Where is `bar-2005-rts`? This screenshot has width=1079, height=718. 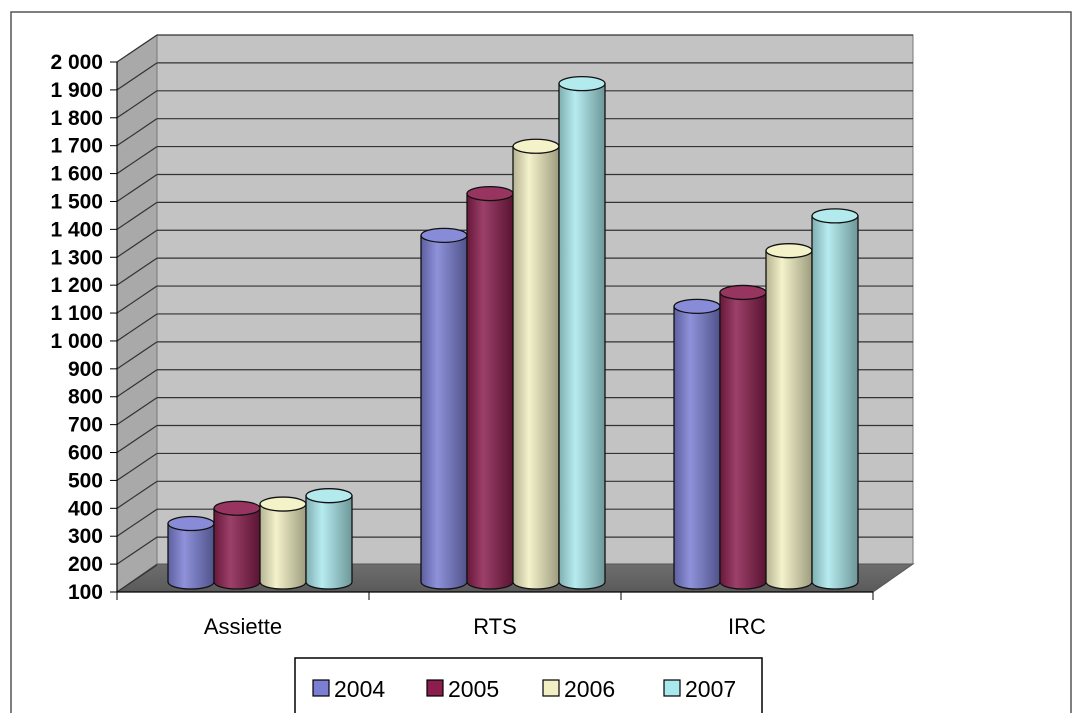 bar-2005-rts is located at coordinates (490, 387).